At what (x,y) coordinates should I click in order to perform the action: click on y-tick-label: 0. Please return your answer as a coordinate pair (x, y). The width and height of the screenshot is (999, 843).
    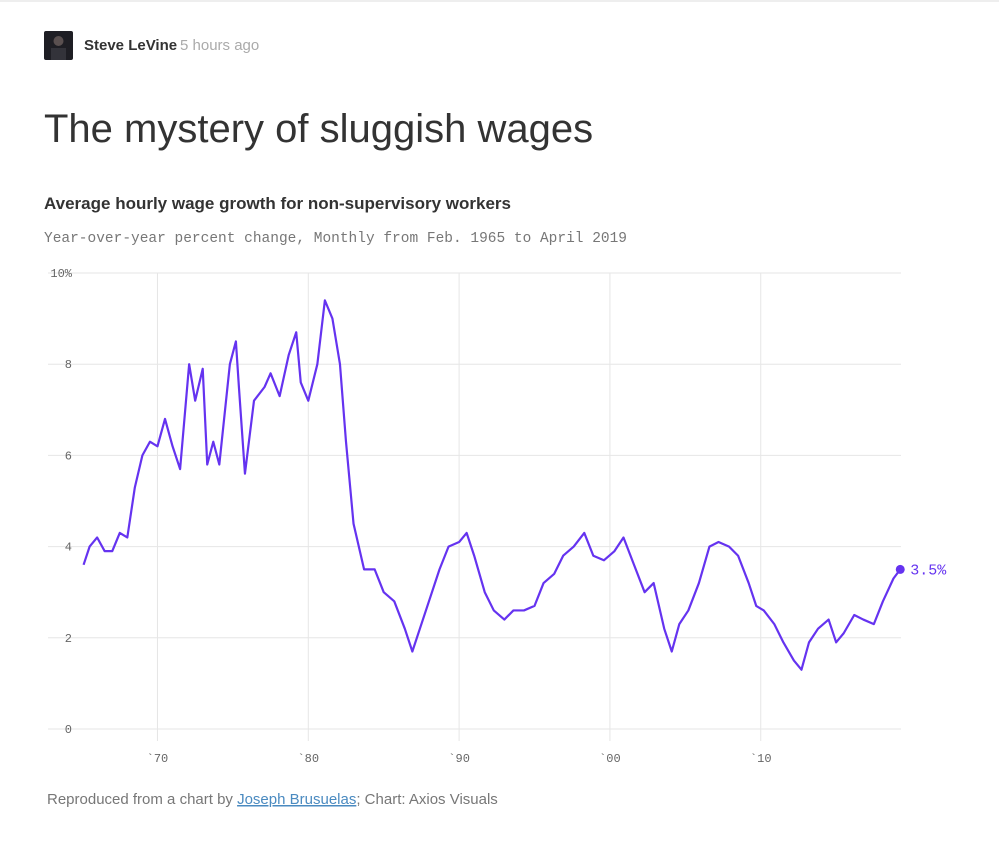
    Looking at the image, I should click on (68, 730).